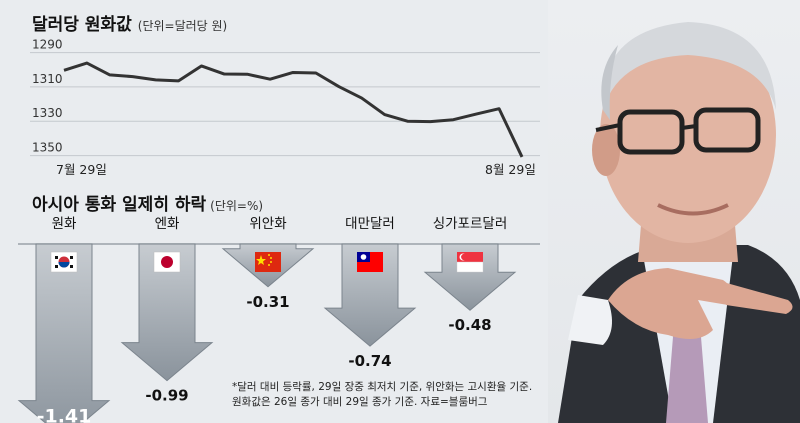 This screenshot has width=800, height=423. I want to click on won-value-line, so click(293, 109).